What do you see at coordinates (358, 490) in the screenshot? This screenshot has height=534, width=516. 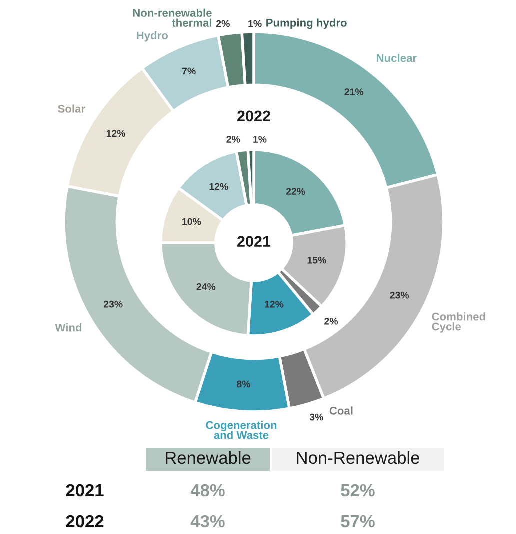 I see `data-label: 52%` at bounding box center [358, 490].